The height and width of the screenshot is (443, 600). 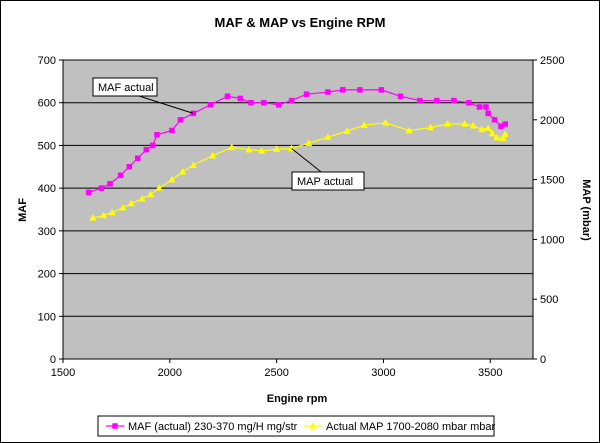 What do you see at coordinates (543, 360) in the screenshot?
I see `y2-tick-label: 0` at bounding box center [543, 360].